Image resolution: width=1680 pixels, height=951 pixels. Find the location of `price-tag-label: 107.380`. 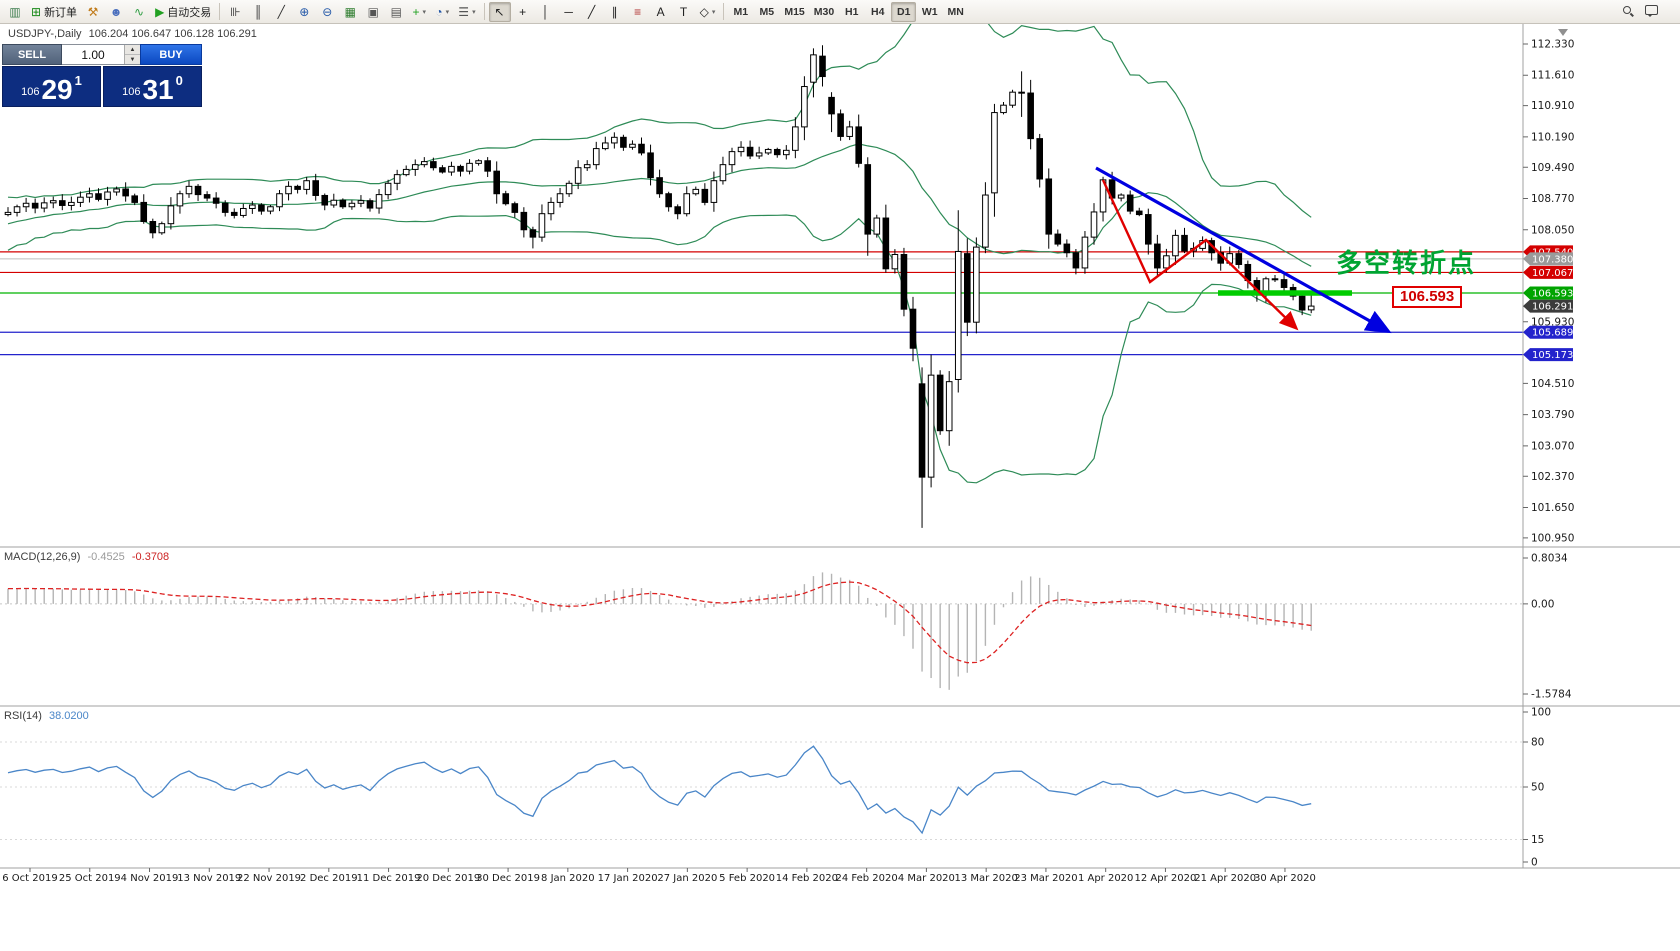

price-tag-label: 107.380 is located at coordinates (1552, 259).